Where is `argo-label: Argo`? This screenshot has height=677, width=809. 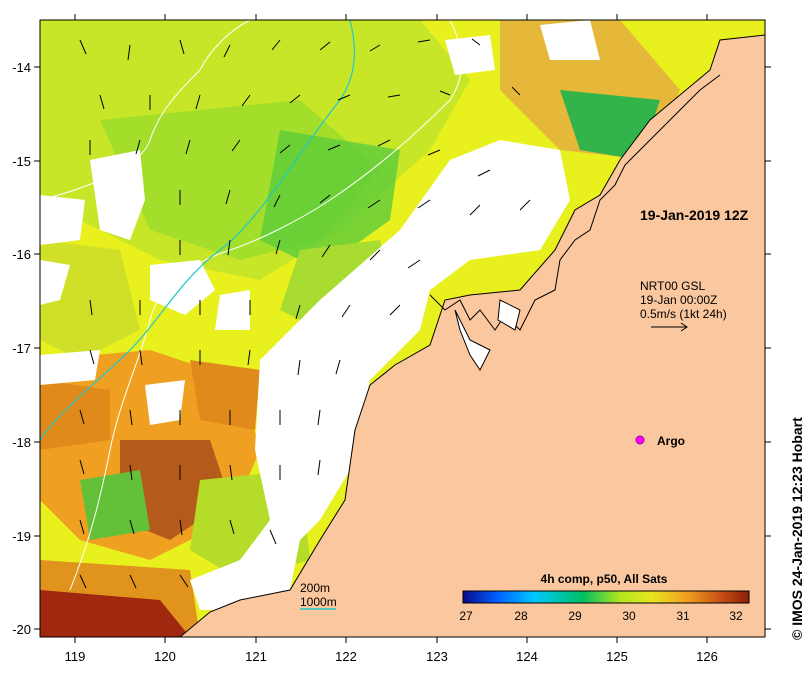 argo-label: Argo is located at coordinates (671, 441).